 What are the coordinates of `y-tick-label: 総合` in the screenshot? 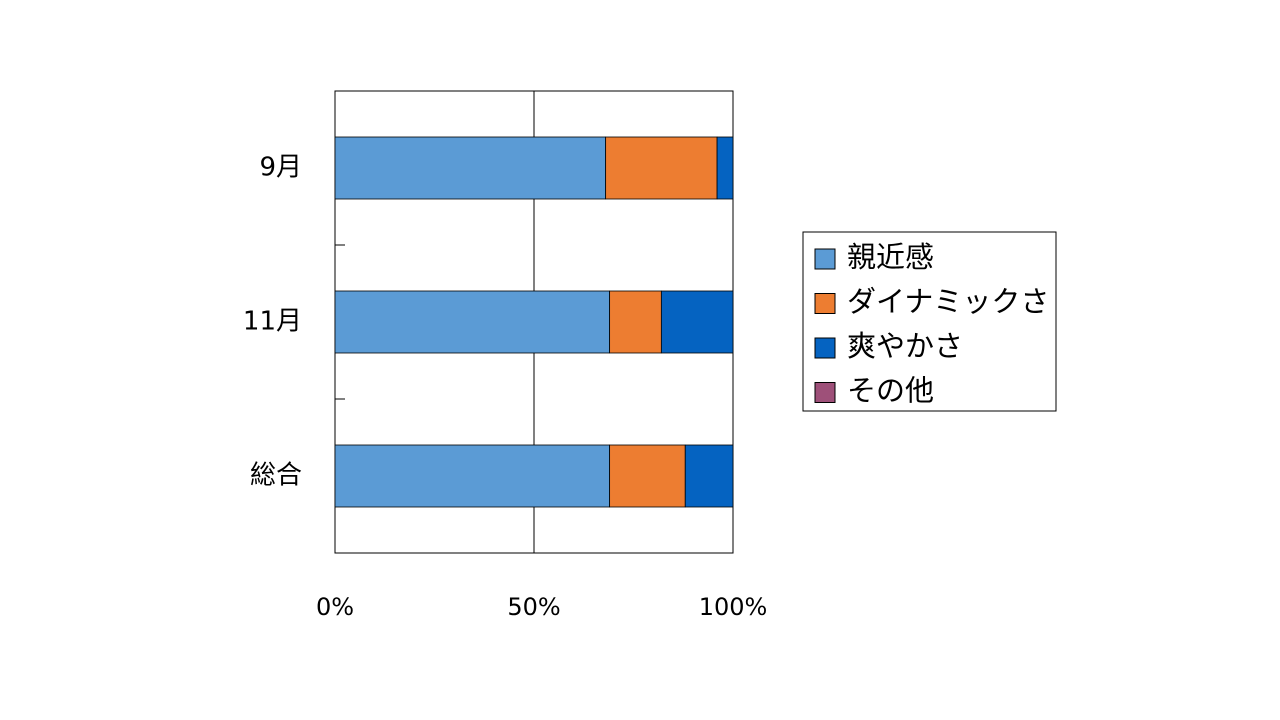 It's located at (276, 476).